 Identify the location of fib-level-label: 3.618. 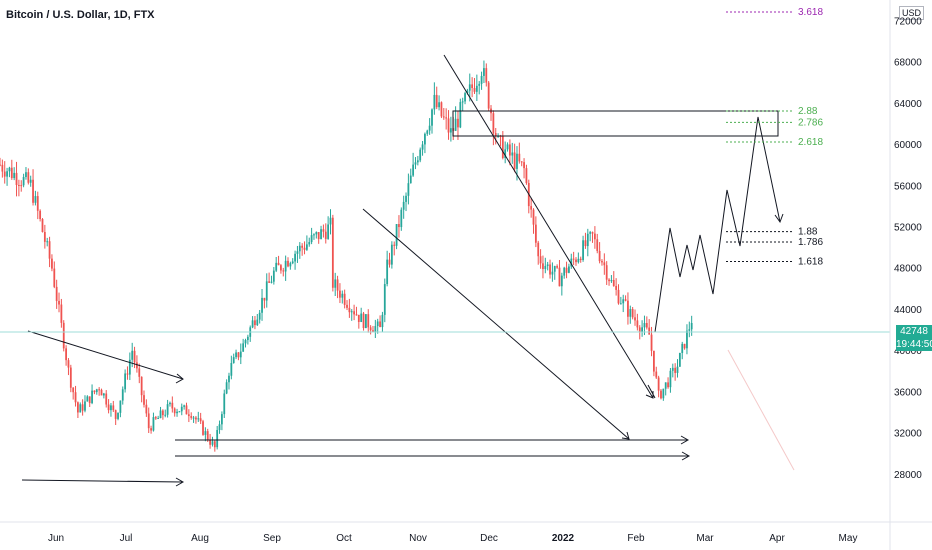
(810, 12).